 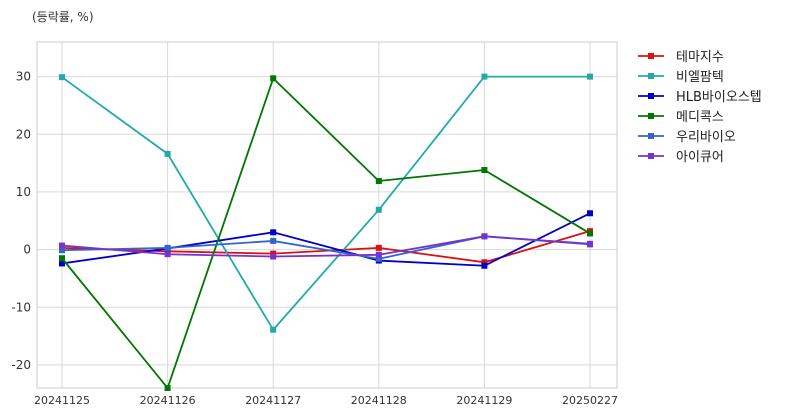 I want to click on x-tick-label: 20241125, so click(x=62, y=400).